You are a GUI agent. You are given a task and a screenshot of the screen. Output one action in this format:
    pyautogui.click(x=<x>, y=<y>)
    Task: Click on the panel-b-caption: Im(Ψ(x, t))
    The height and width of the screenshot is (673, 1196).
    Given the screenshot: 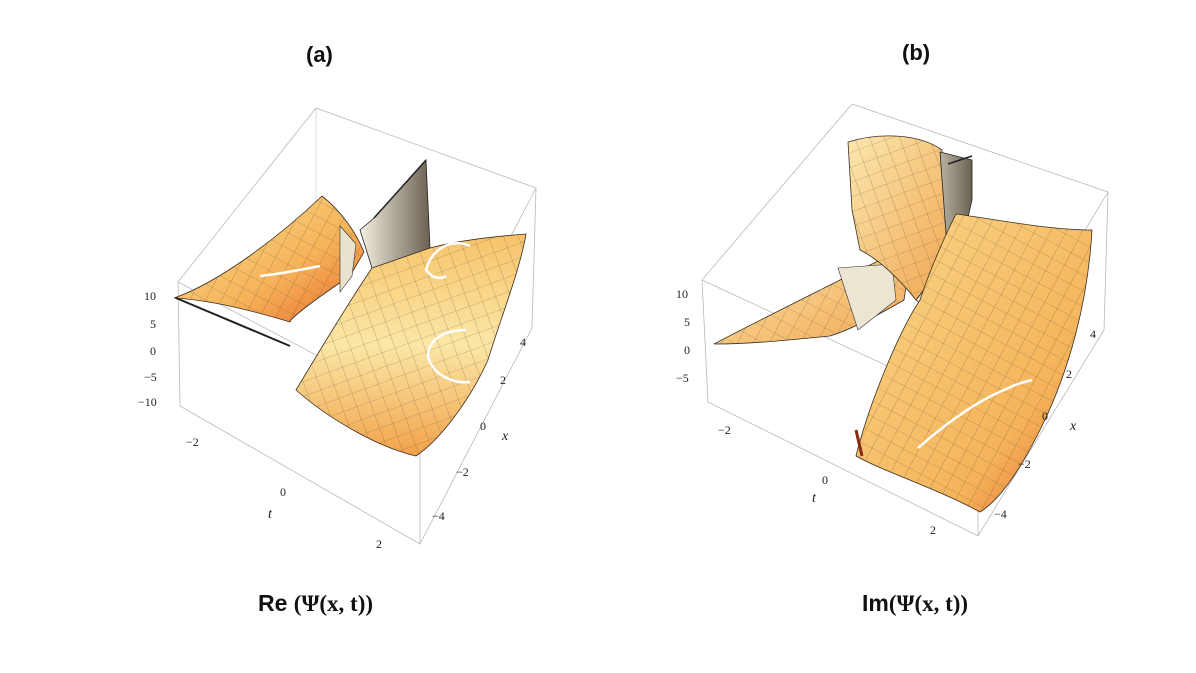 What is the action you would take?
    pyautogui.click(x=915, y=603)
    